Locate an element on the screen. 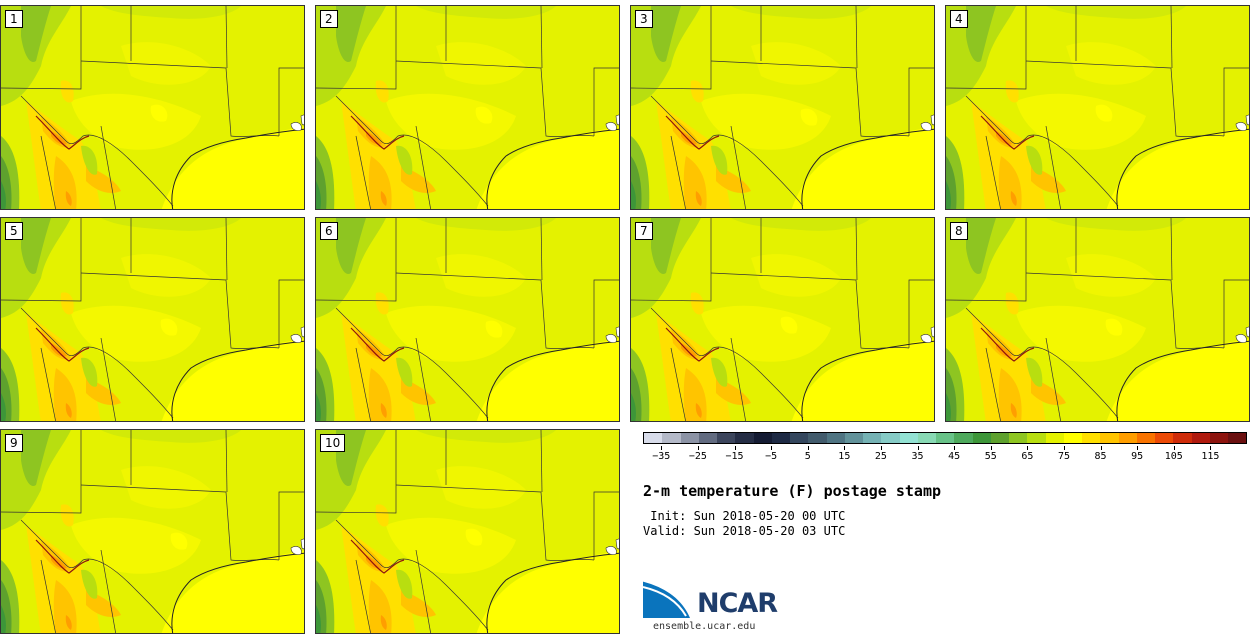  panel-10: 10 is located at coordinates (467, 531).